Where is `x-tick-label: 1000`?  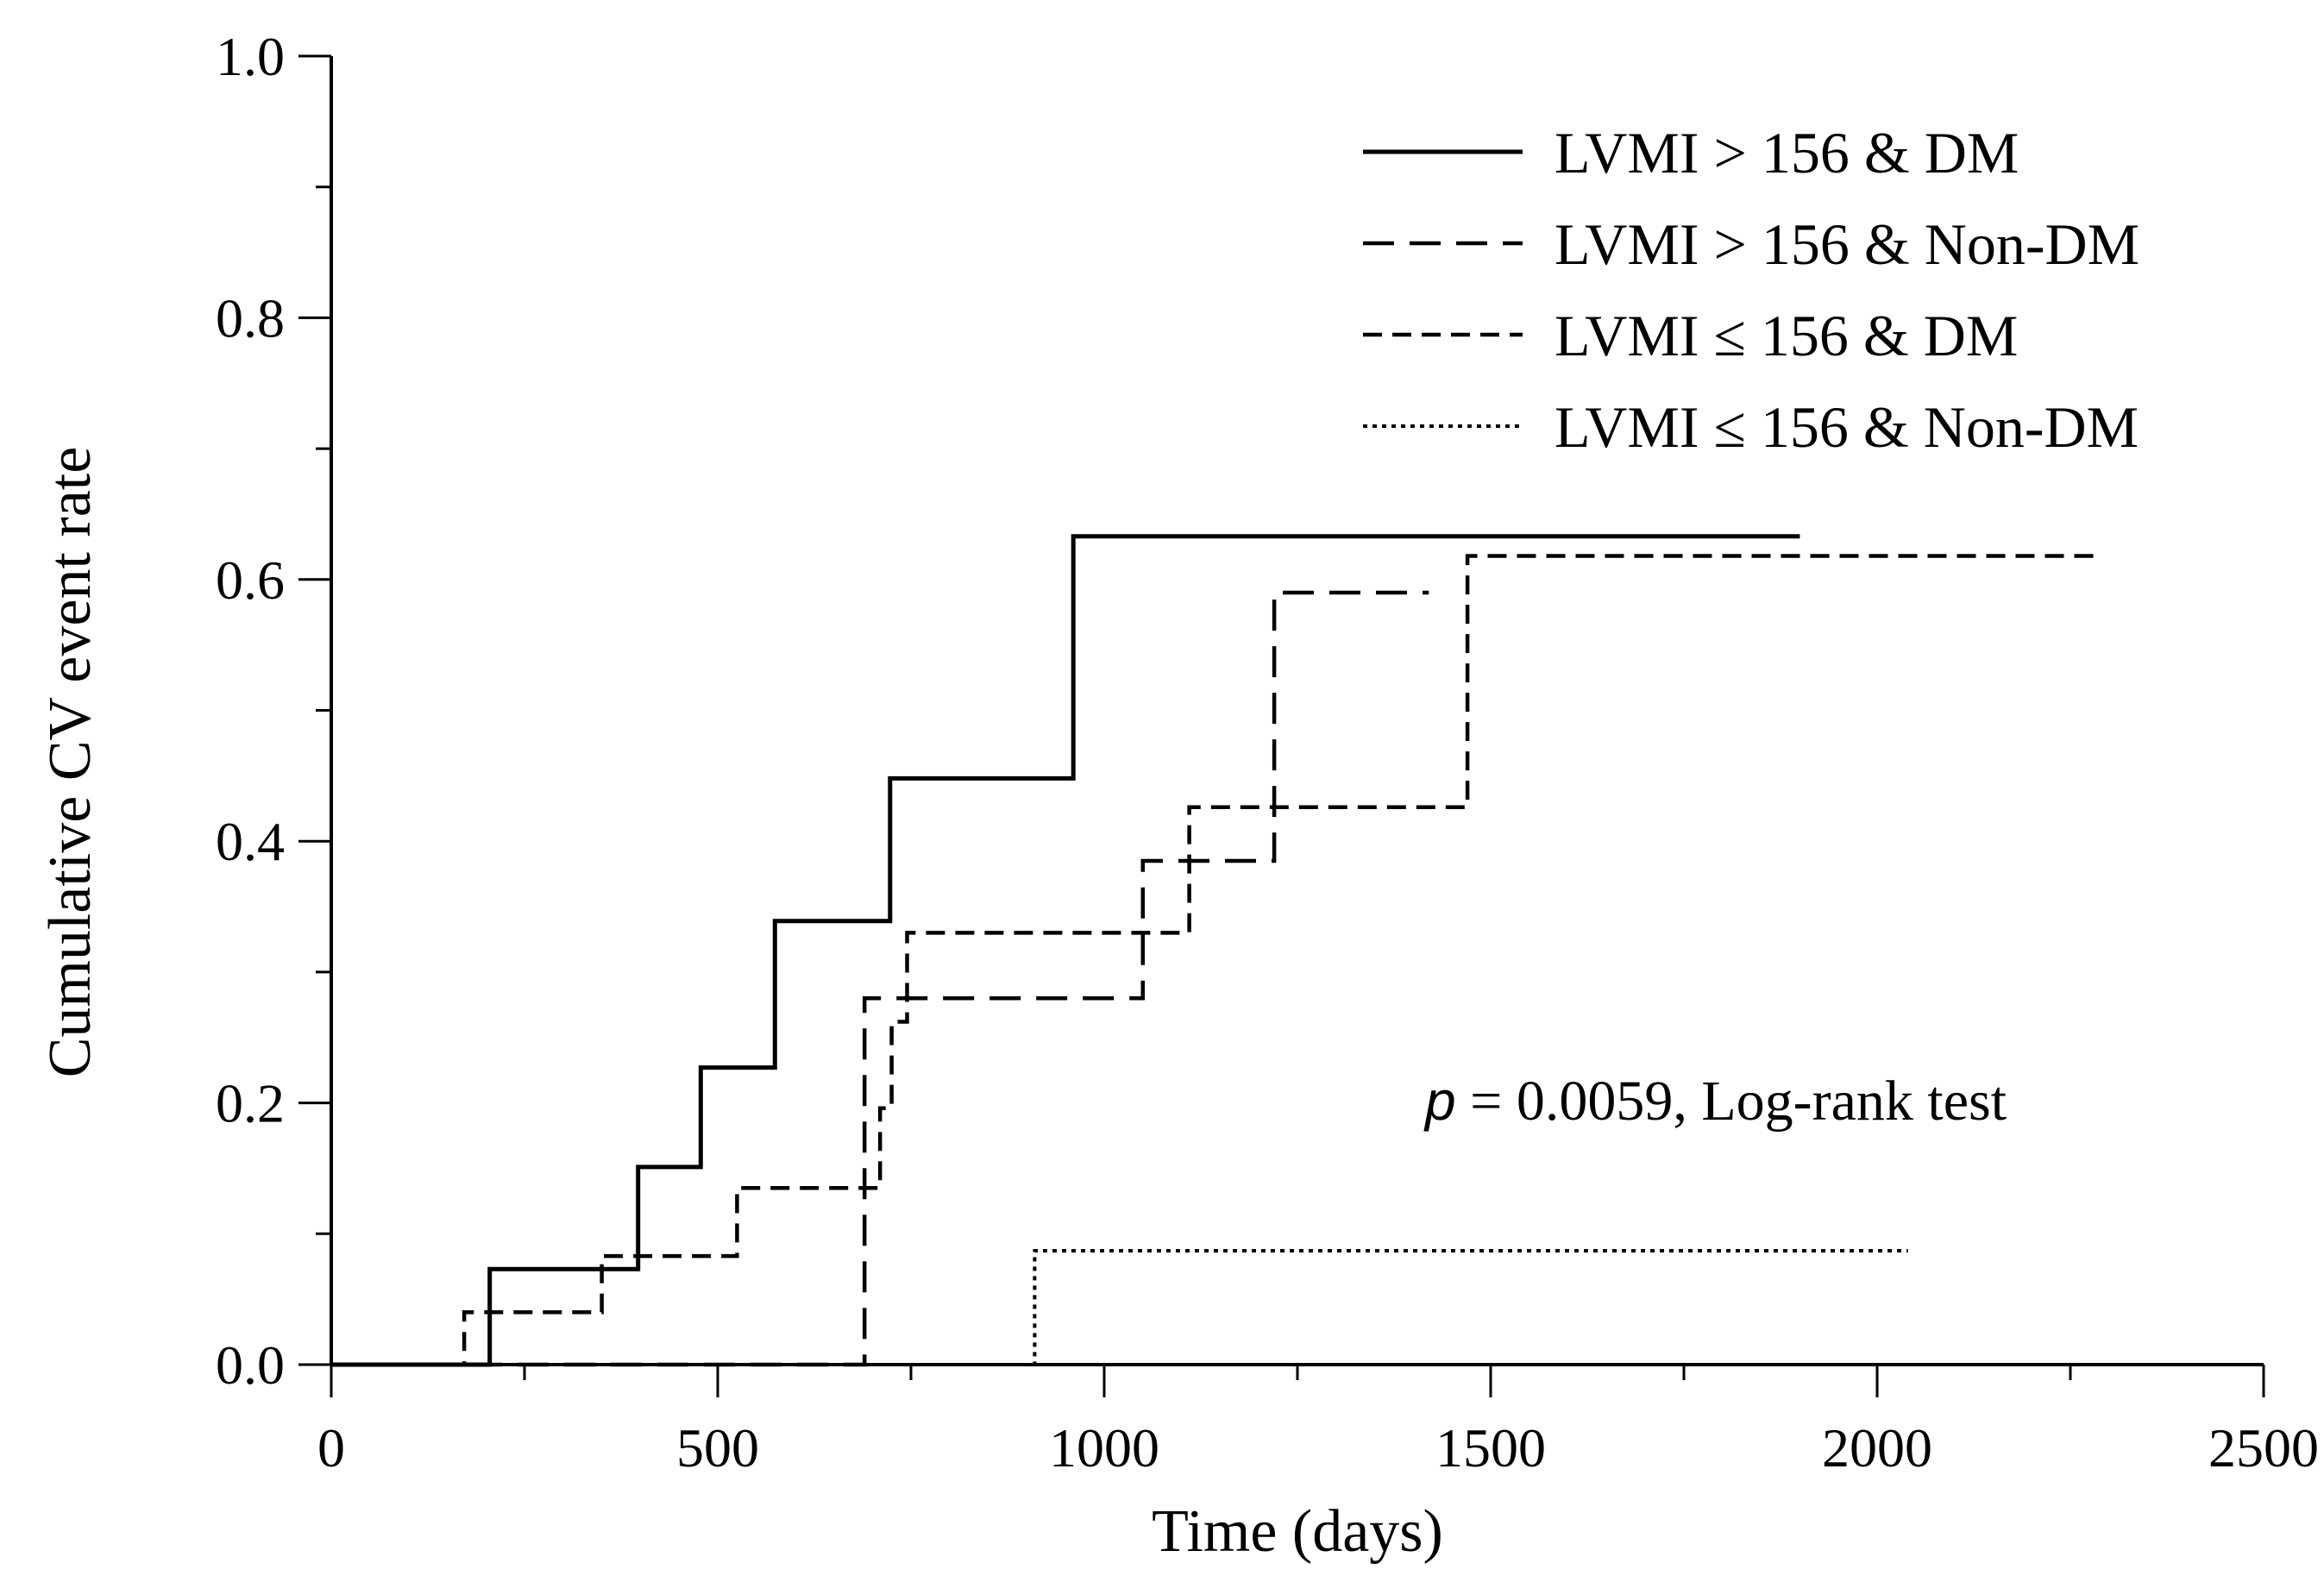 x-tick-label: 1000 is located at coordinates (1104, 1447).